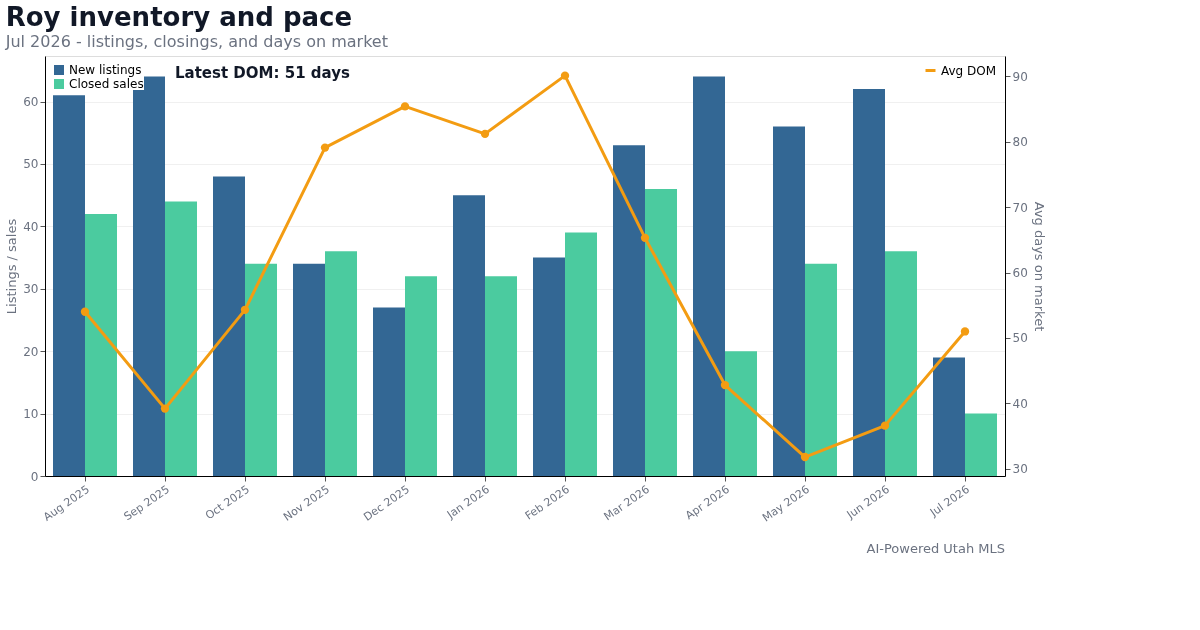 Image resolution: width=1200 pixels, height=630 pixels. What do you see at coordinates (106, 84) in the screenshot?
I see `legend-label: Closed sales` at bounding box center [106, 84].